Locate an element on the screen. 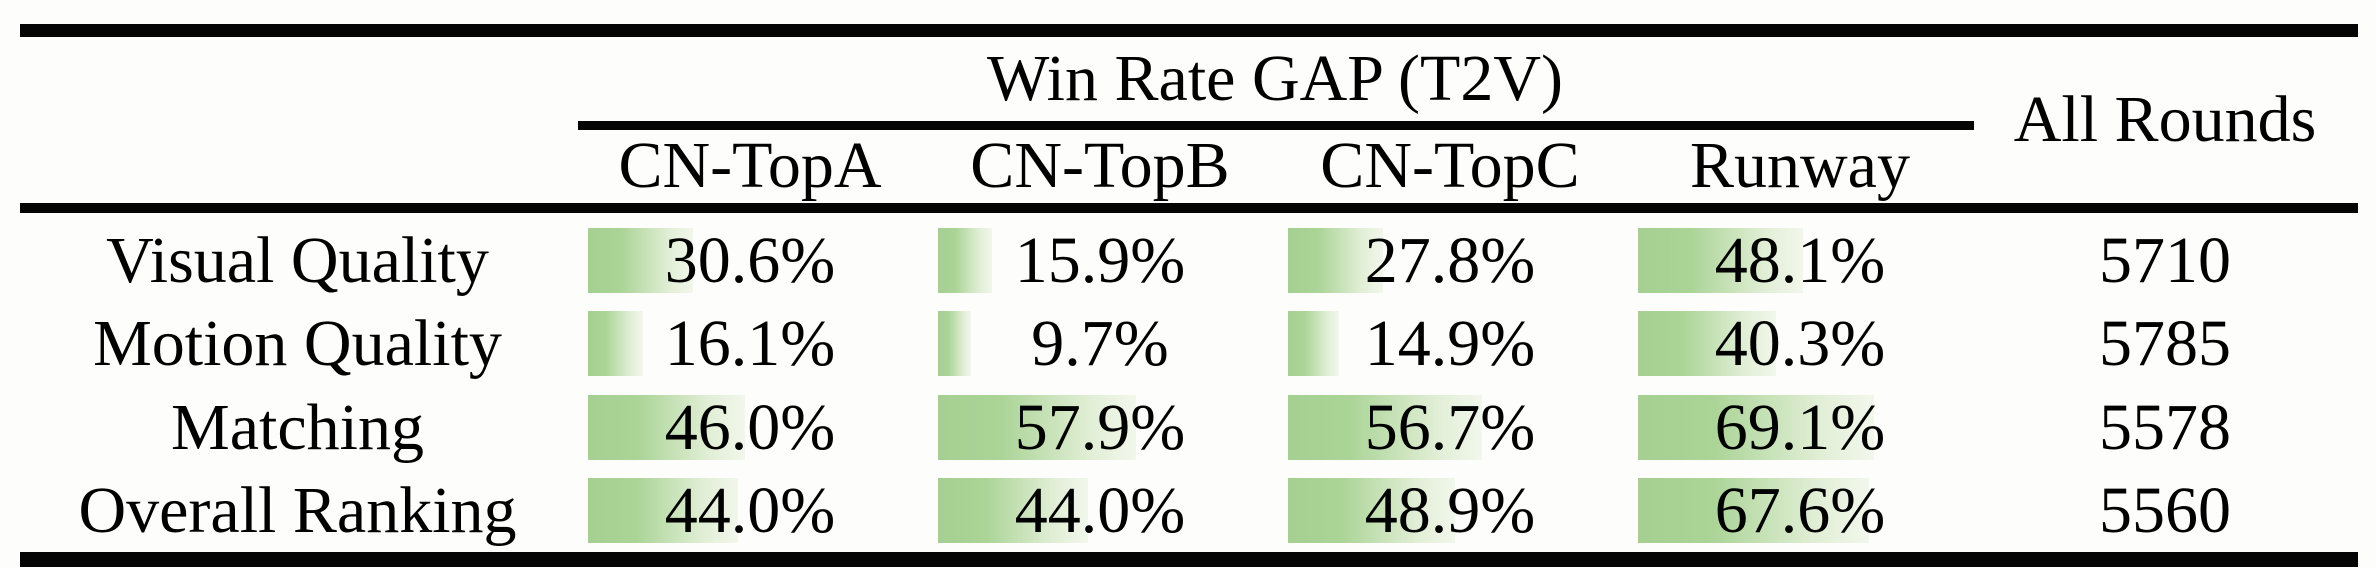  group-header: Win Rate GAP (T2V) is located at coordinates (1275, 79).